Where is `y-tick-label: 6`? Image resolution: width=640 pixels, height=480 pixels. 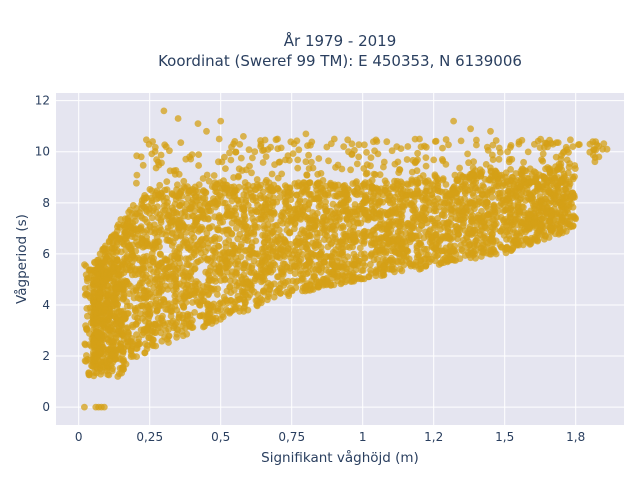
y-tick-label: 6 is located at coordinates (46, 254).